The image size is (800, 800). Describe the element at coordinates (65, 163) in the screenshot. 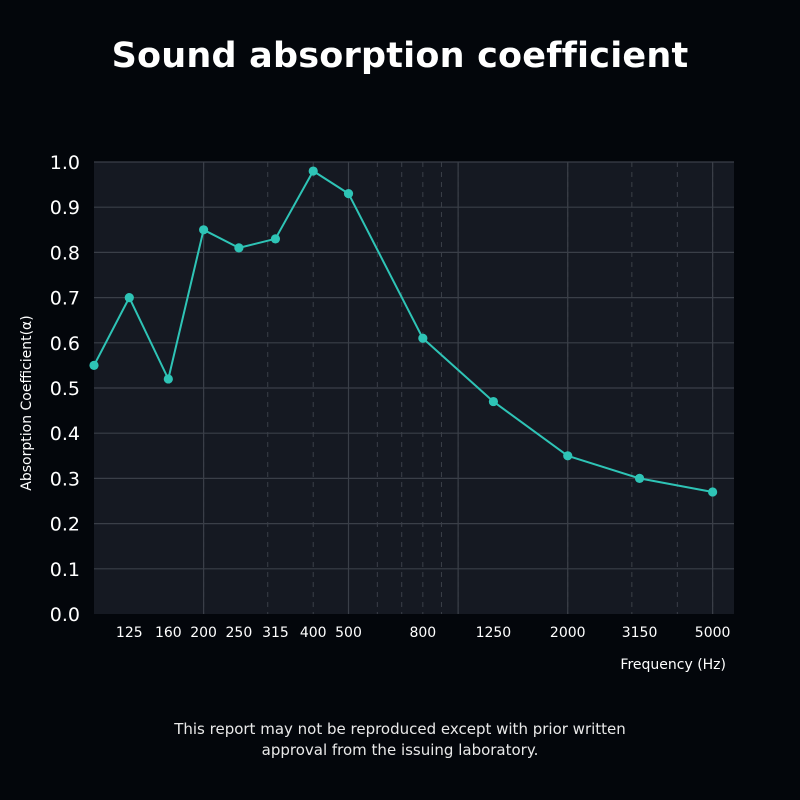

I see `y-tick-label: 1.0` at that location.